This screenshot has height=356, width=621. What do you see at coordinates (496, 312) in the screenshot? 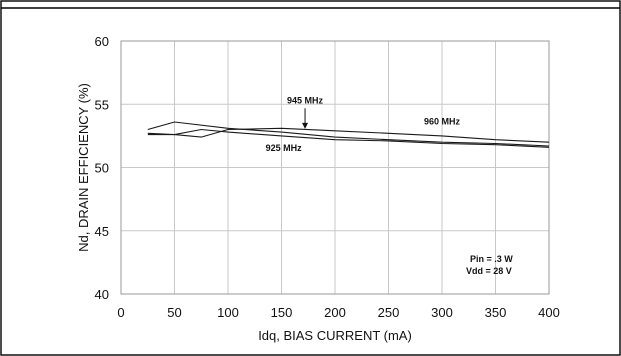
I see `x-tick-label: 350` at bounding box center [496, 312].